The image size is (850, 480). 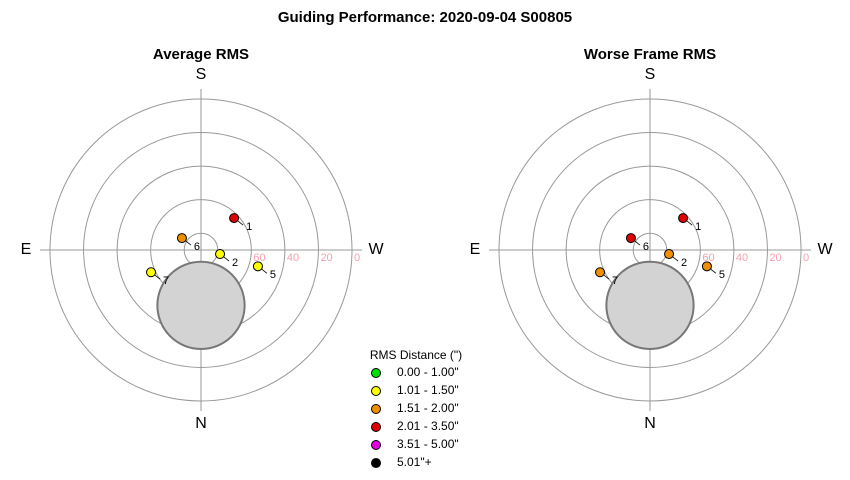 I want to click on legend-label: 3.51 - 5.00", so click(x=428, y=444).